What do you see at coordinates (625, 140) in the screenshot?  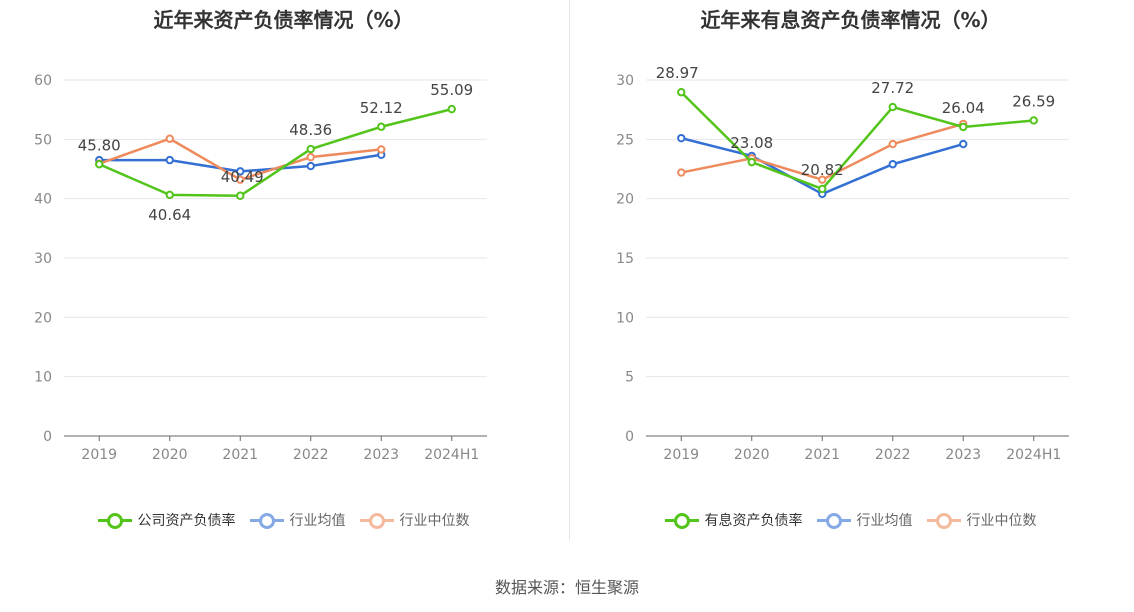 I see `y-tick-label: 25` at bounding box center [625, 140].